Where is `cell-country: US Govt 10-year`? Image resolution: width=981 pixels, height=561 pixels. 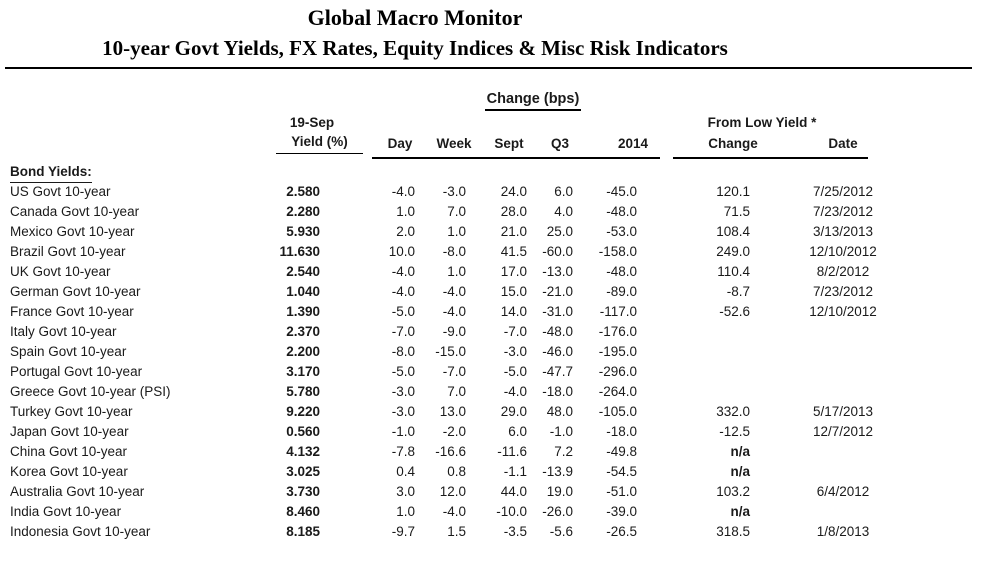
cell-country: US Govt 10-year is located at coordinates (60, 191).